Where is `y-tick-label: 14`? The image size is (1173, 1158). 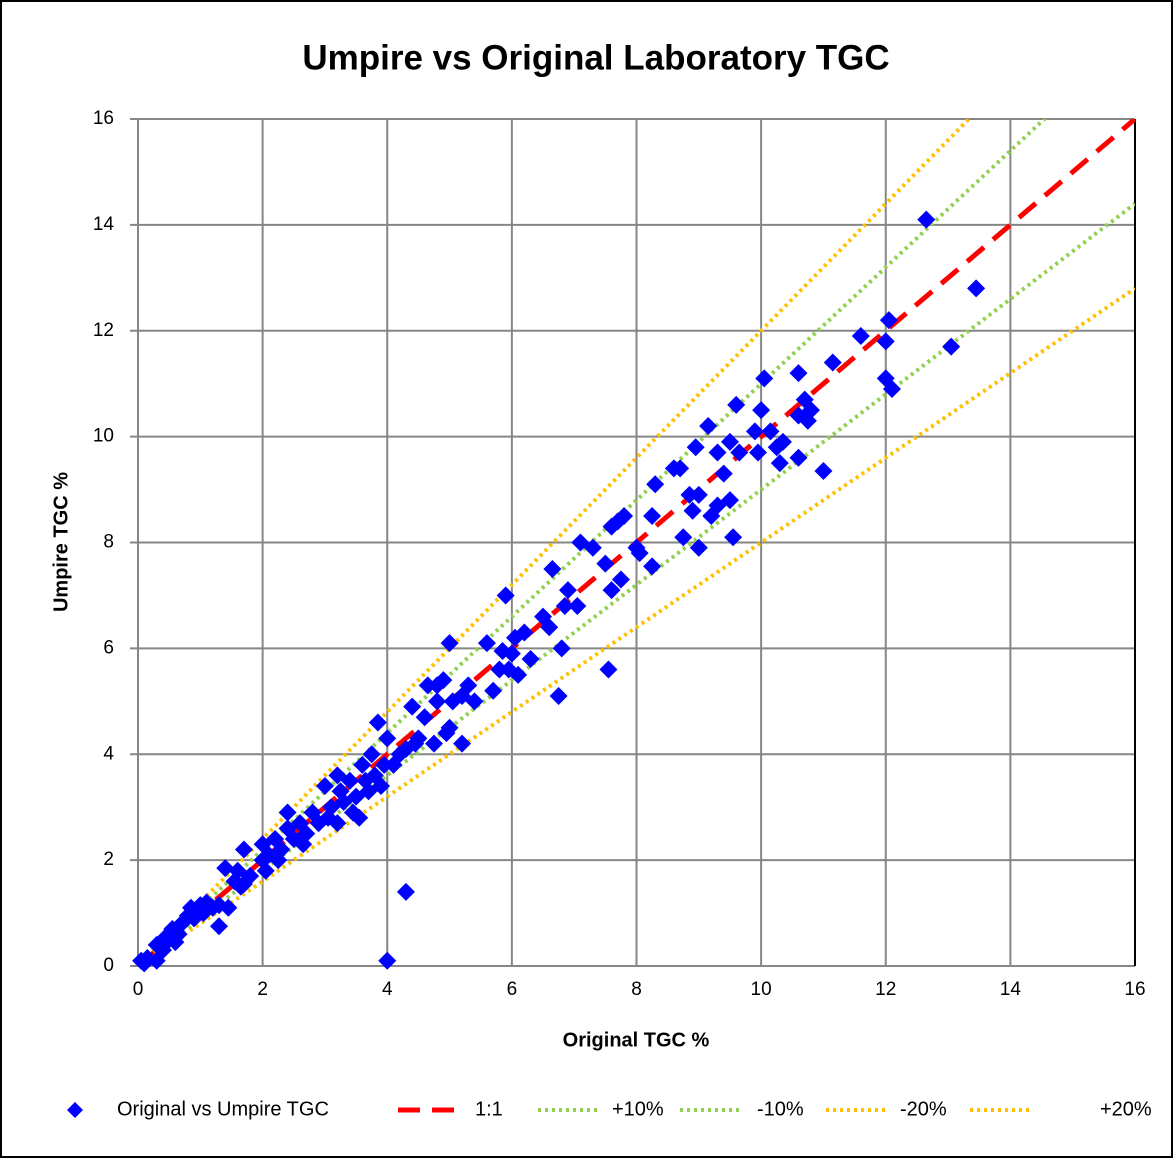
y-tick-label: 14 is located at coordinates (104, 224).